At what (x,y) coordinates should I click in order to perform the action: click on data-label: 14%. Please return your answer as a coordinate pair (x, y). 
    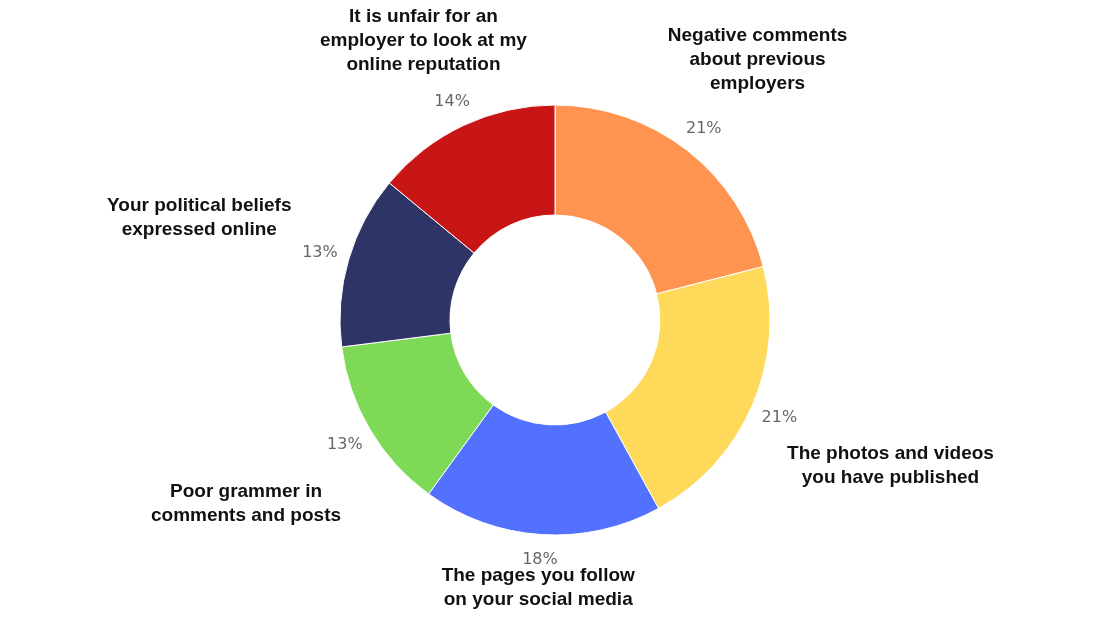
    Looking at the image, I should click on (452, 101).